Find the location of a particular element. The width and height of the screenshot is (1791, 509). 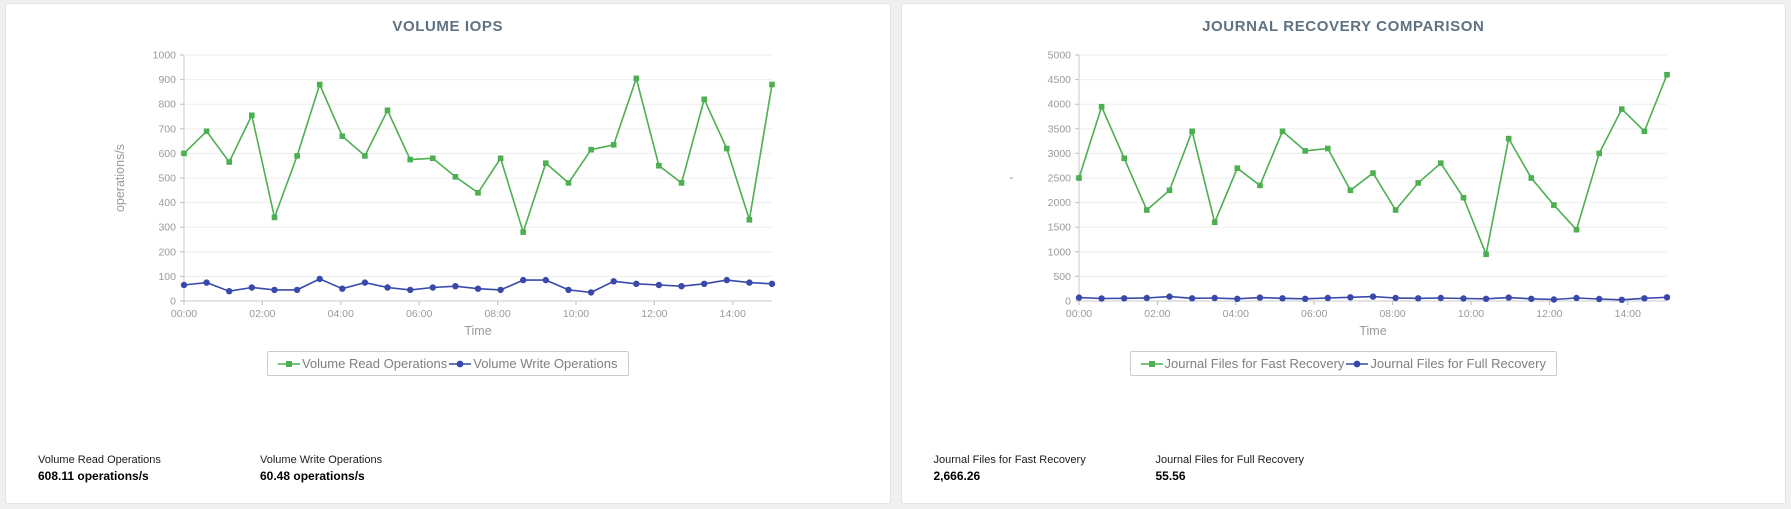

svg-text: 100 is located at coordinates (167, 277).